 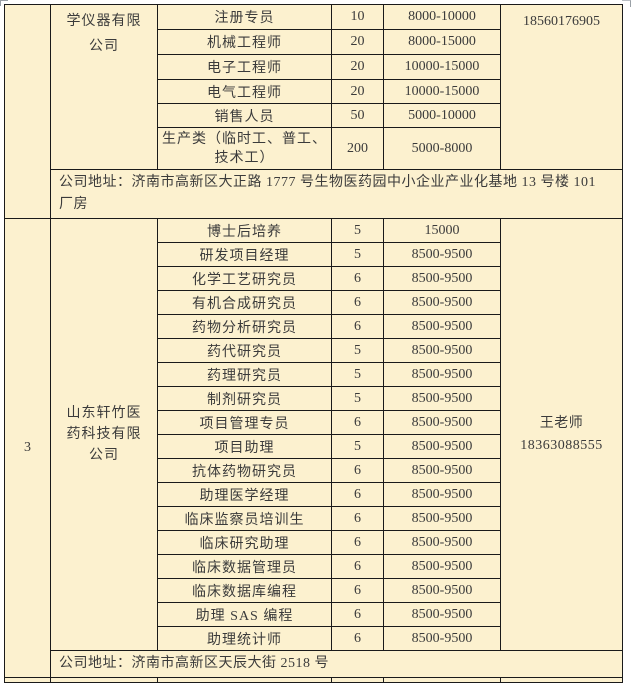 What do you see at coordinates (561, 423) in the screenshot?
I see `contact-line: 王老师` at bounding box center [561, 423].